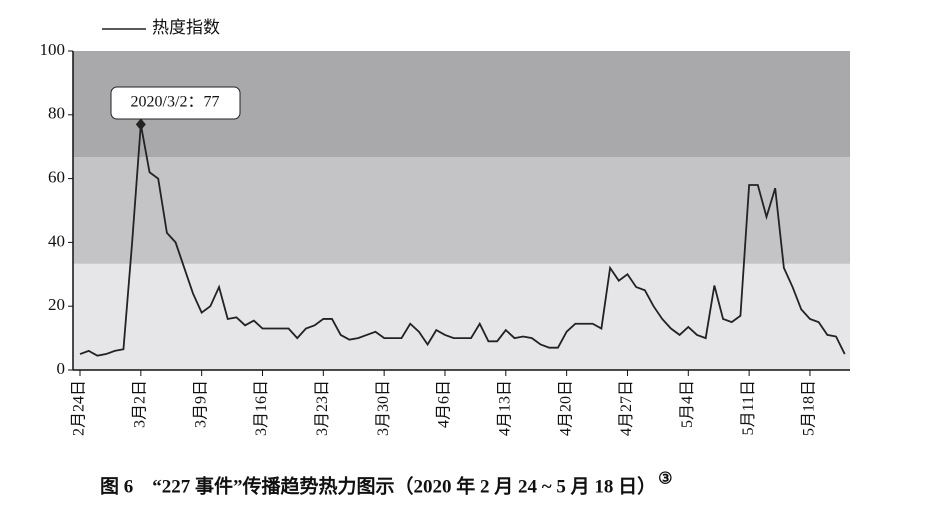  Describe the element at coordinates (665, 479) in the screenshot. I see `caption-note: ③` at that location.